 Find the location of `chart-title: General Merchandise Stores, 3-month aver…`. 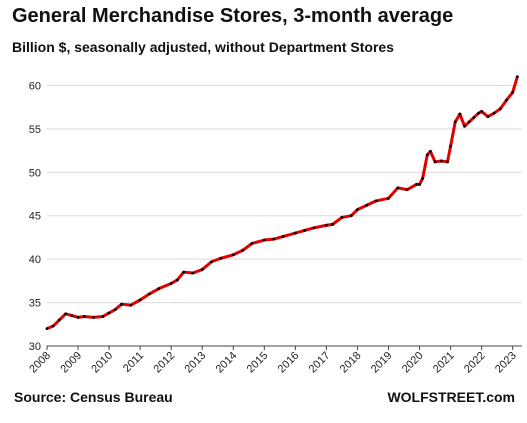

chart-title: General Merchandise Stores, 3-month aver… is located at coordinates (233, 16).